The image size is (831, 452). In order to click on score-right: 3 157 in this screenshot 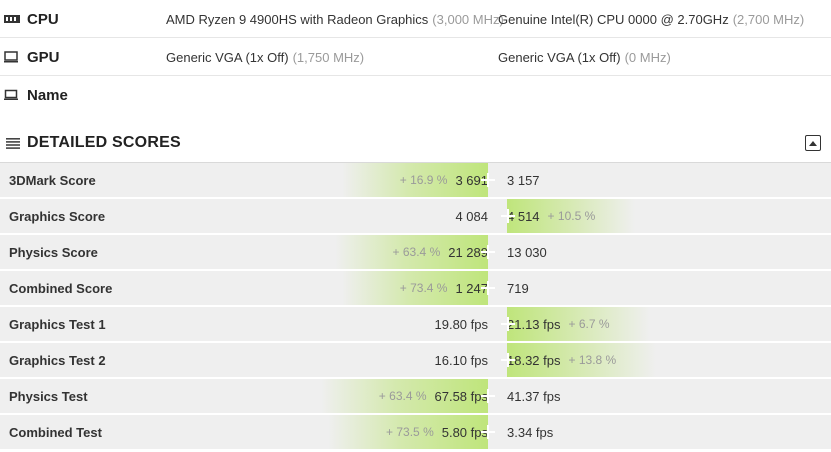, I will do `click(523, 180)`.